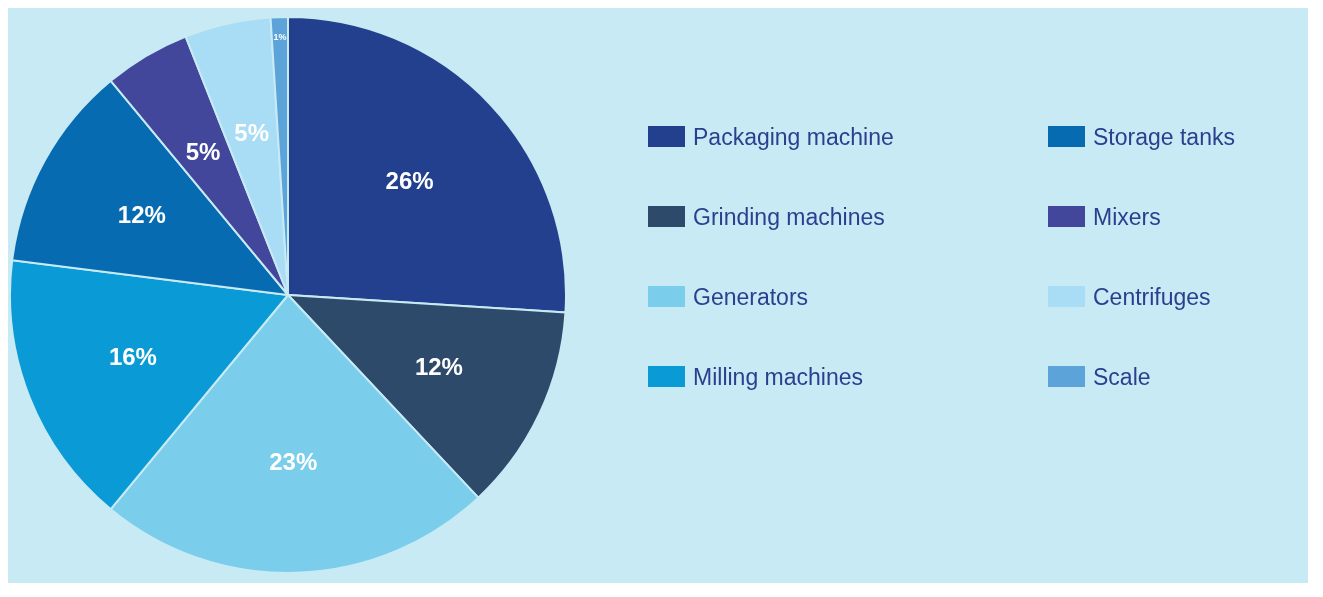 The image size is (1323, 597). Describe the element at coordinates (1127, 217) in the screenshot. I see `legend-label: Mixers` at that location.